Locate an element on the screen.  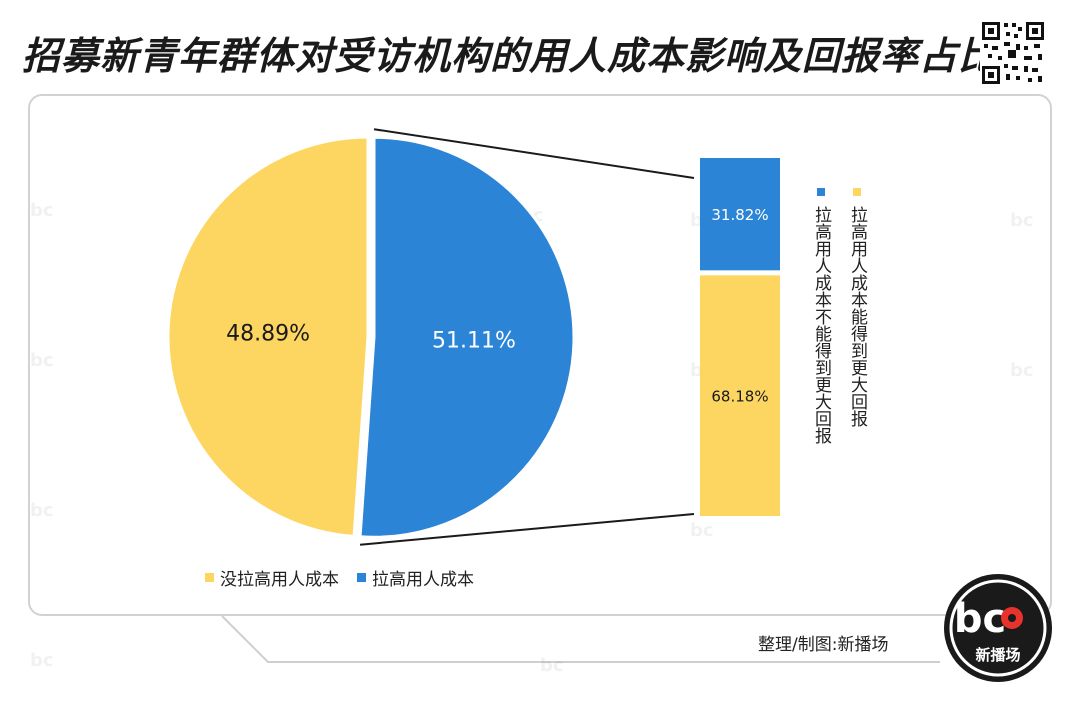
bar-legend-label: 拉高用人成本能得到更大回报 is located at coordinates (857, 316).